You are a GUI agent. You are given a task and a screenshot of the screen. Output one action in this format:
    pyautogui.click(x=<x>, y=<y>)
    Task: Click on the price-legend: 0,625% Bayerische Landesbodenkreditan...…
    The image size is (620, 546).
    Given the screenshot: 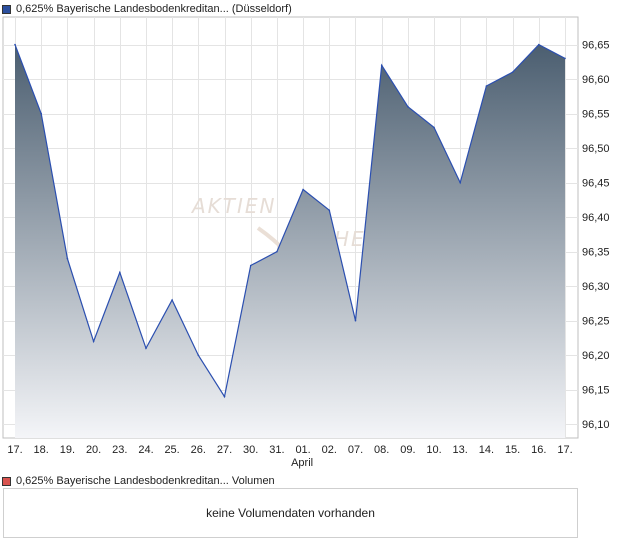 What is the action you would take?
    pyautogui.click(x=147, y=9)
    